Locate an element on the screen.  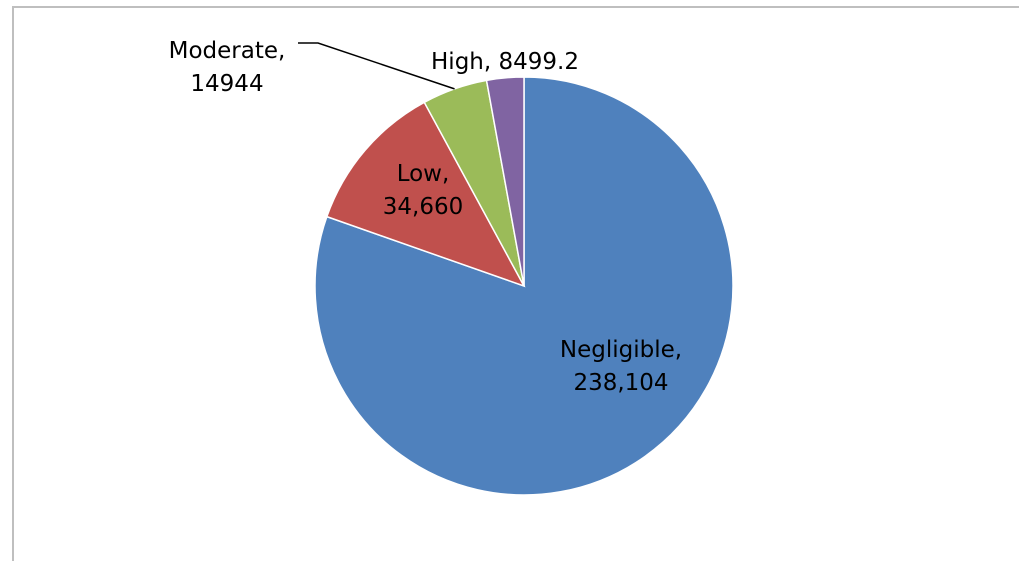
leader-lines is located at coordinates (376, 66).